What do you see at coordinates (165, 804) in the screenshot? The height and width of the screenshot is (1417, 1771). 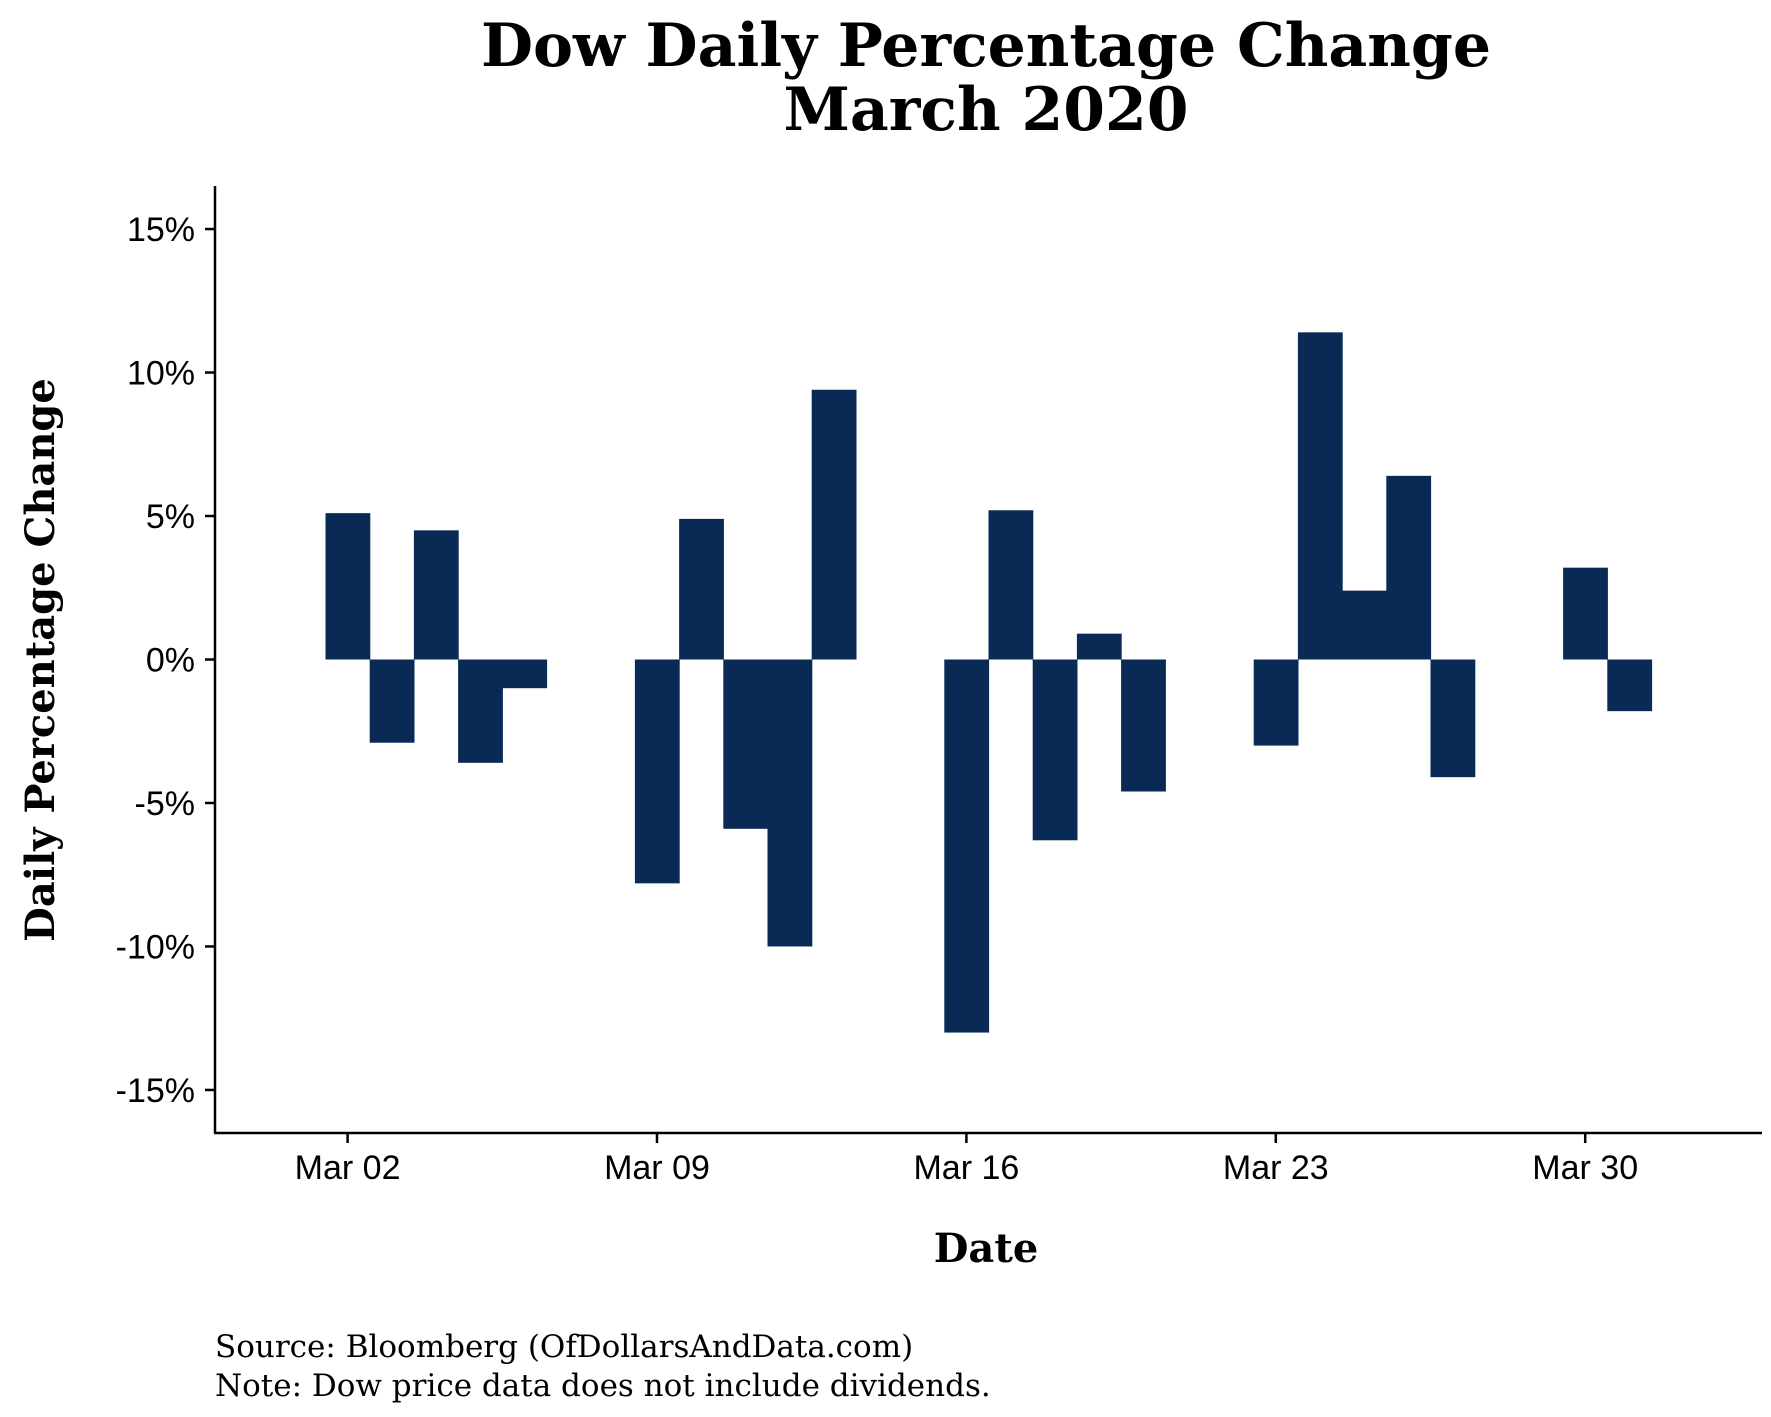 I see `y-tick-label: -5%` at bounding box center [165, 804].